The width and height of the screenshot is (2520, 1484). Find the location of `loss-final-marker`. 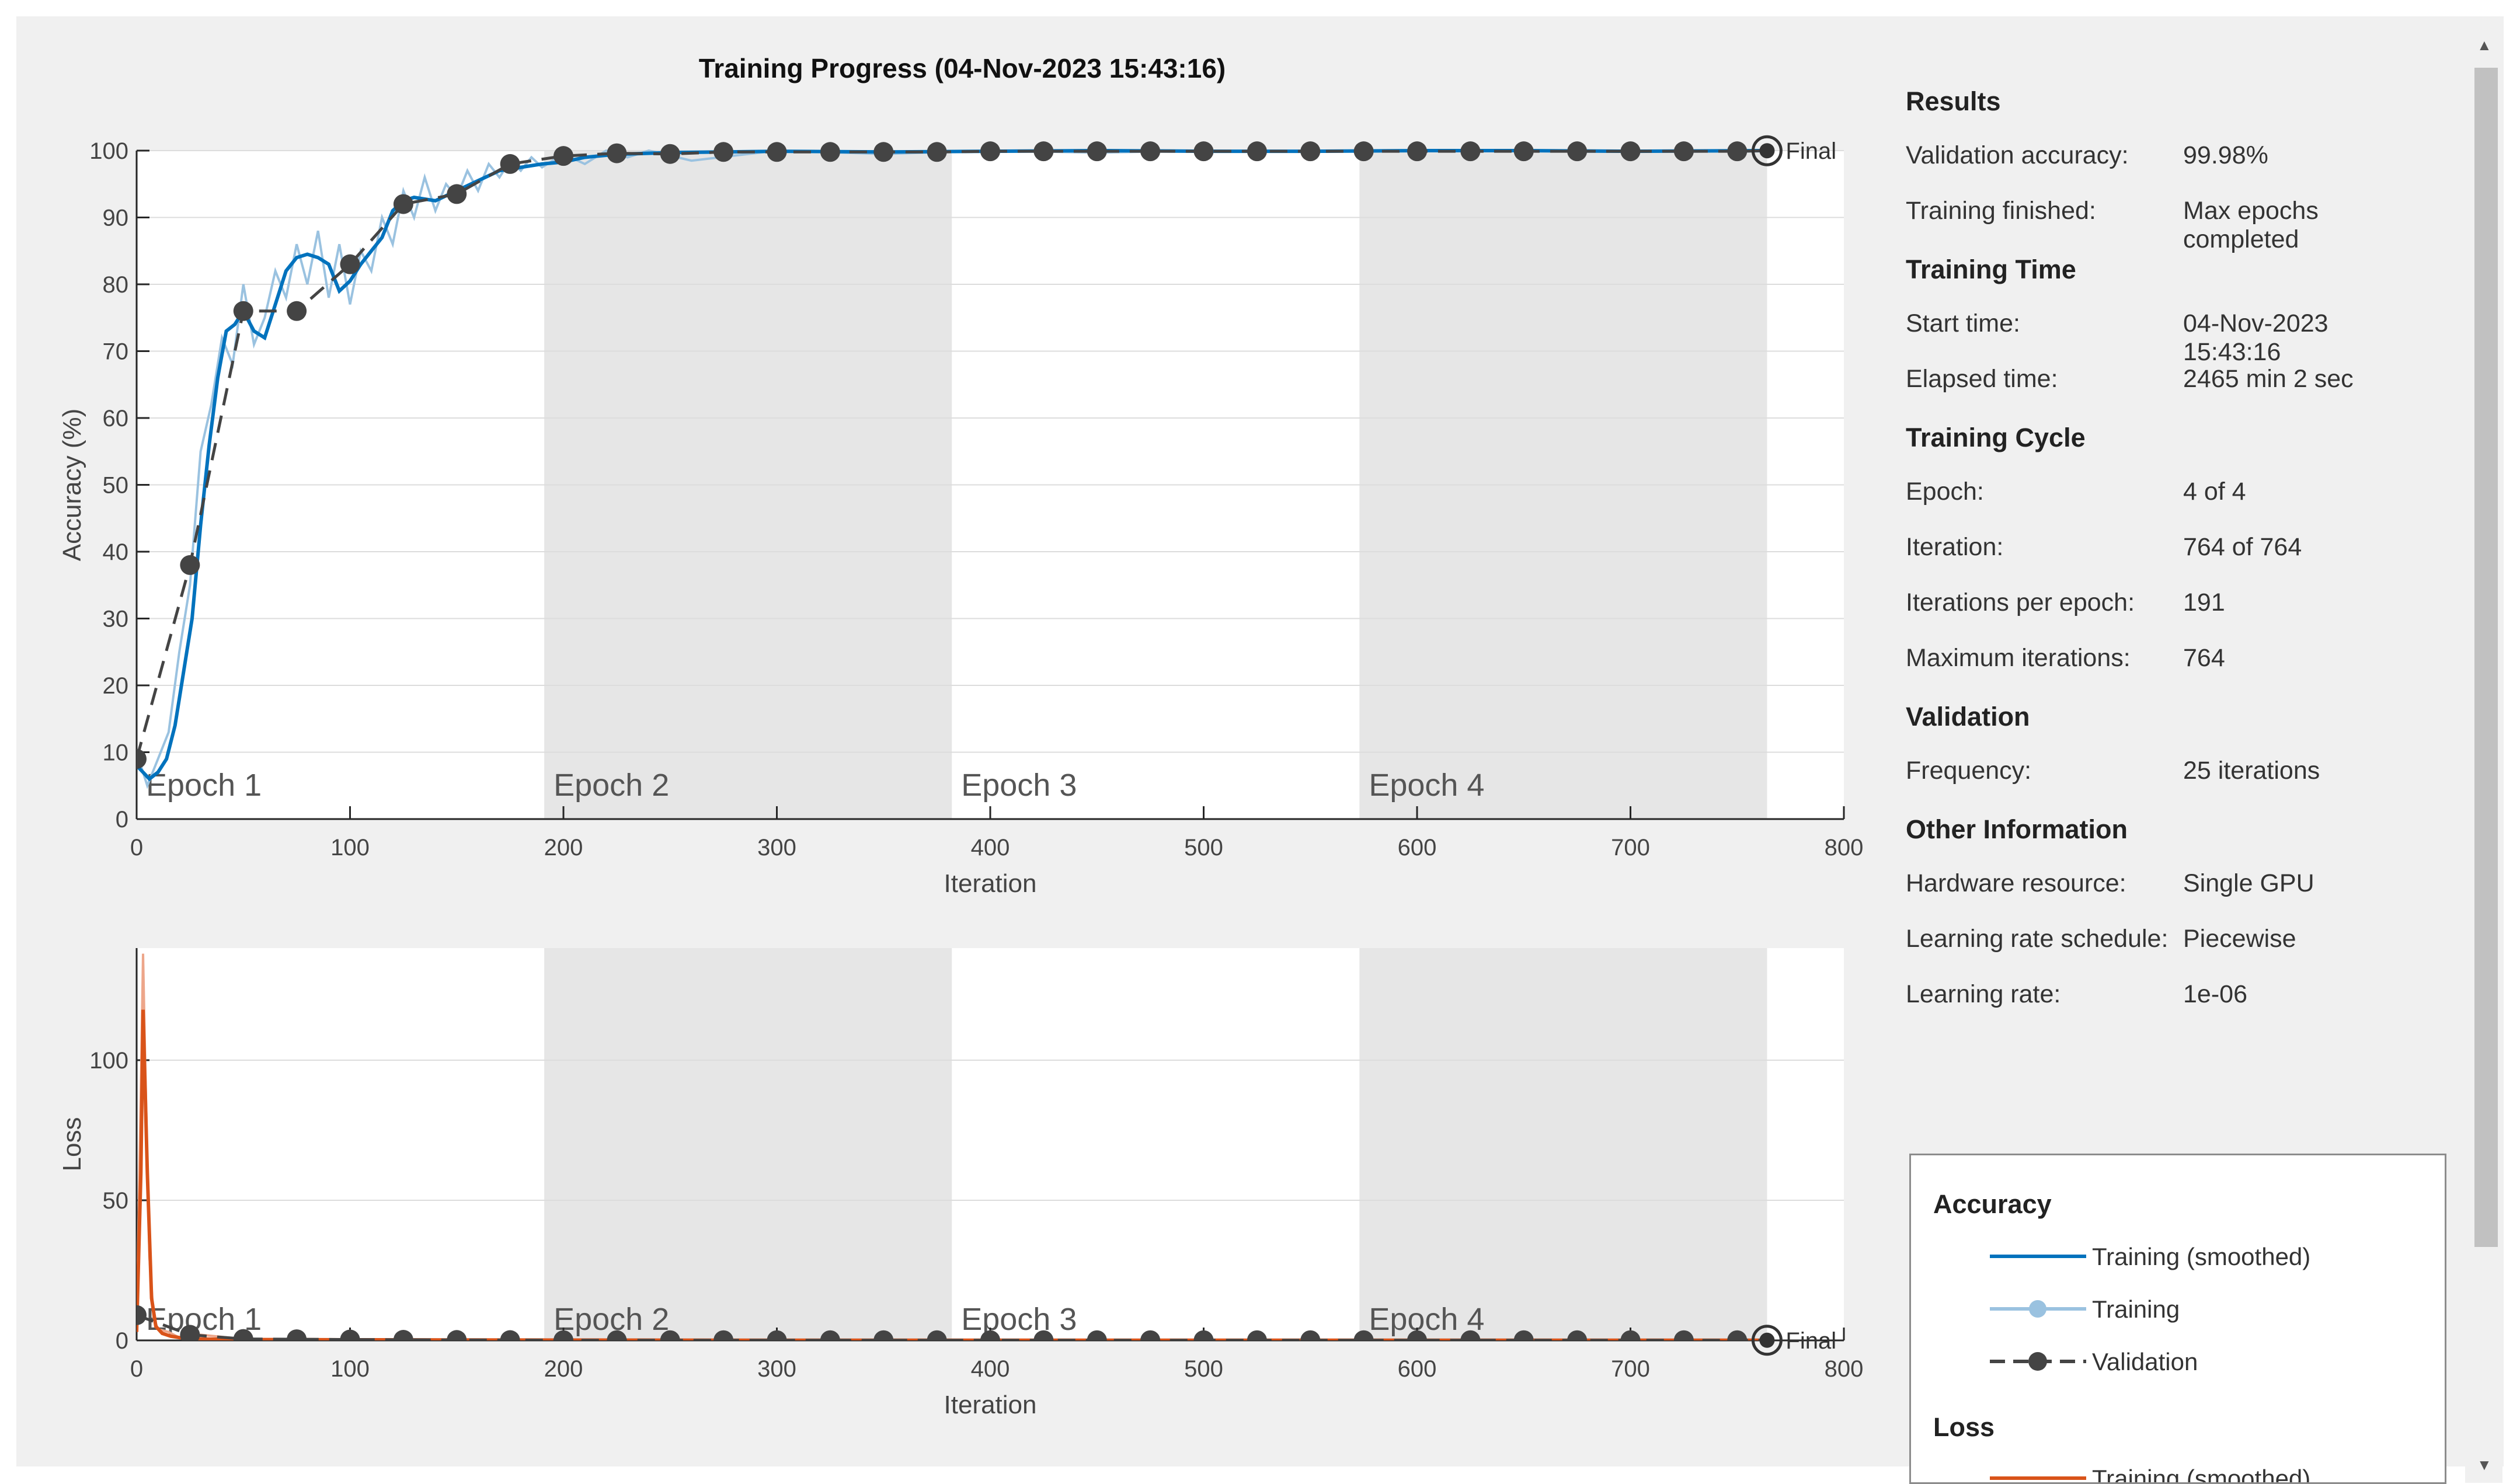

loss-final-marker is located at coordinates (1767, 1340).